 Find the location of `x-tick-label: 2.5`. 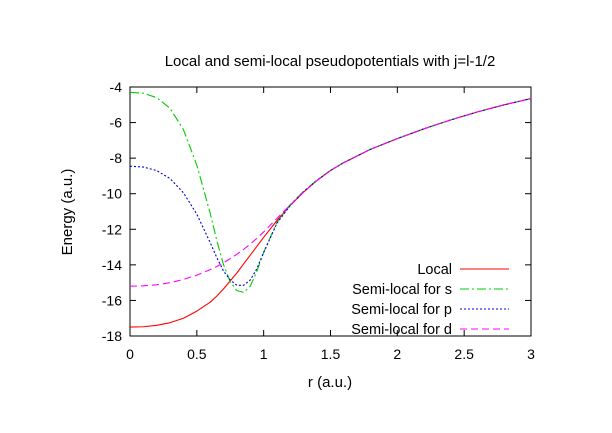

x-tick-label: 2.5 is located at coordinates (464, 354).